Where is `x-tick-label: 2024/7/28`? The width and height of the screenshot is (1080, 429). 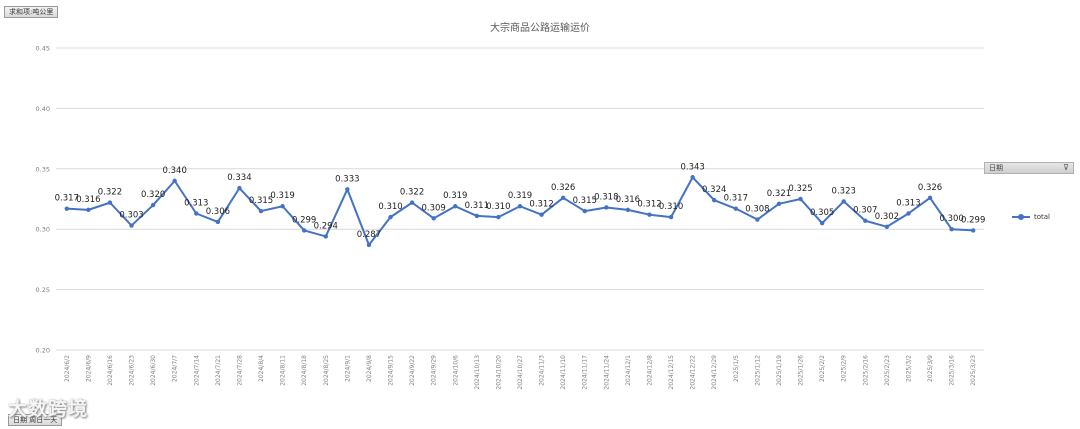 x-tick-label: 2024/7/28 is located at coordinates (239, 370).